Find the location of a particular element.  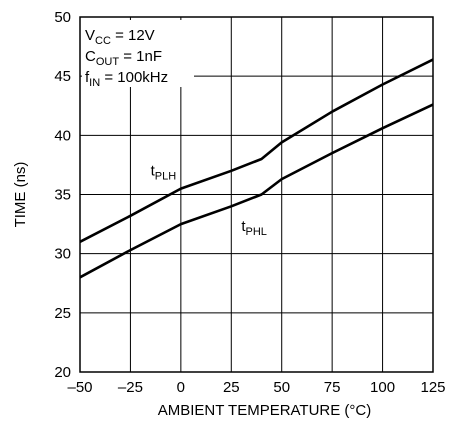

y-tick-label: 45 is located at coordinates (62, 76).